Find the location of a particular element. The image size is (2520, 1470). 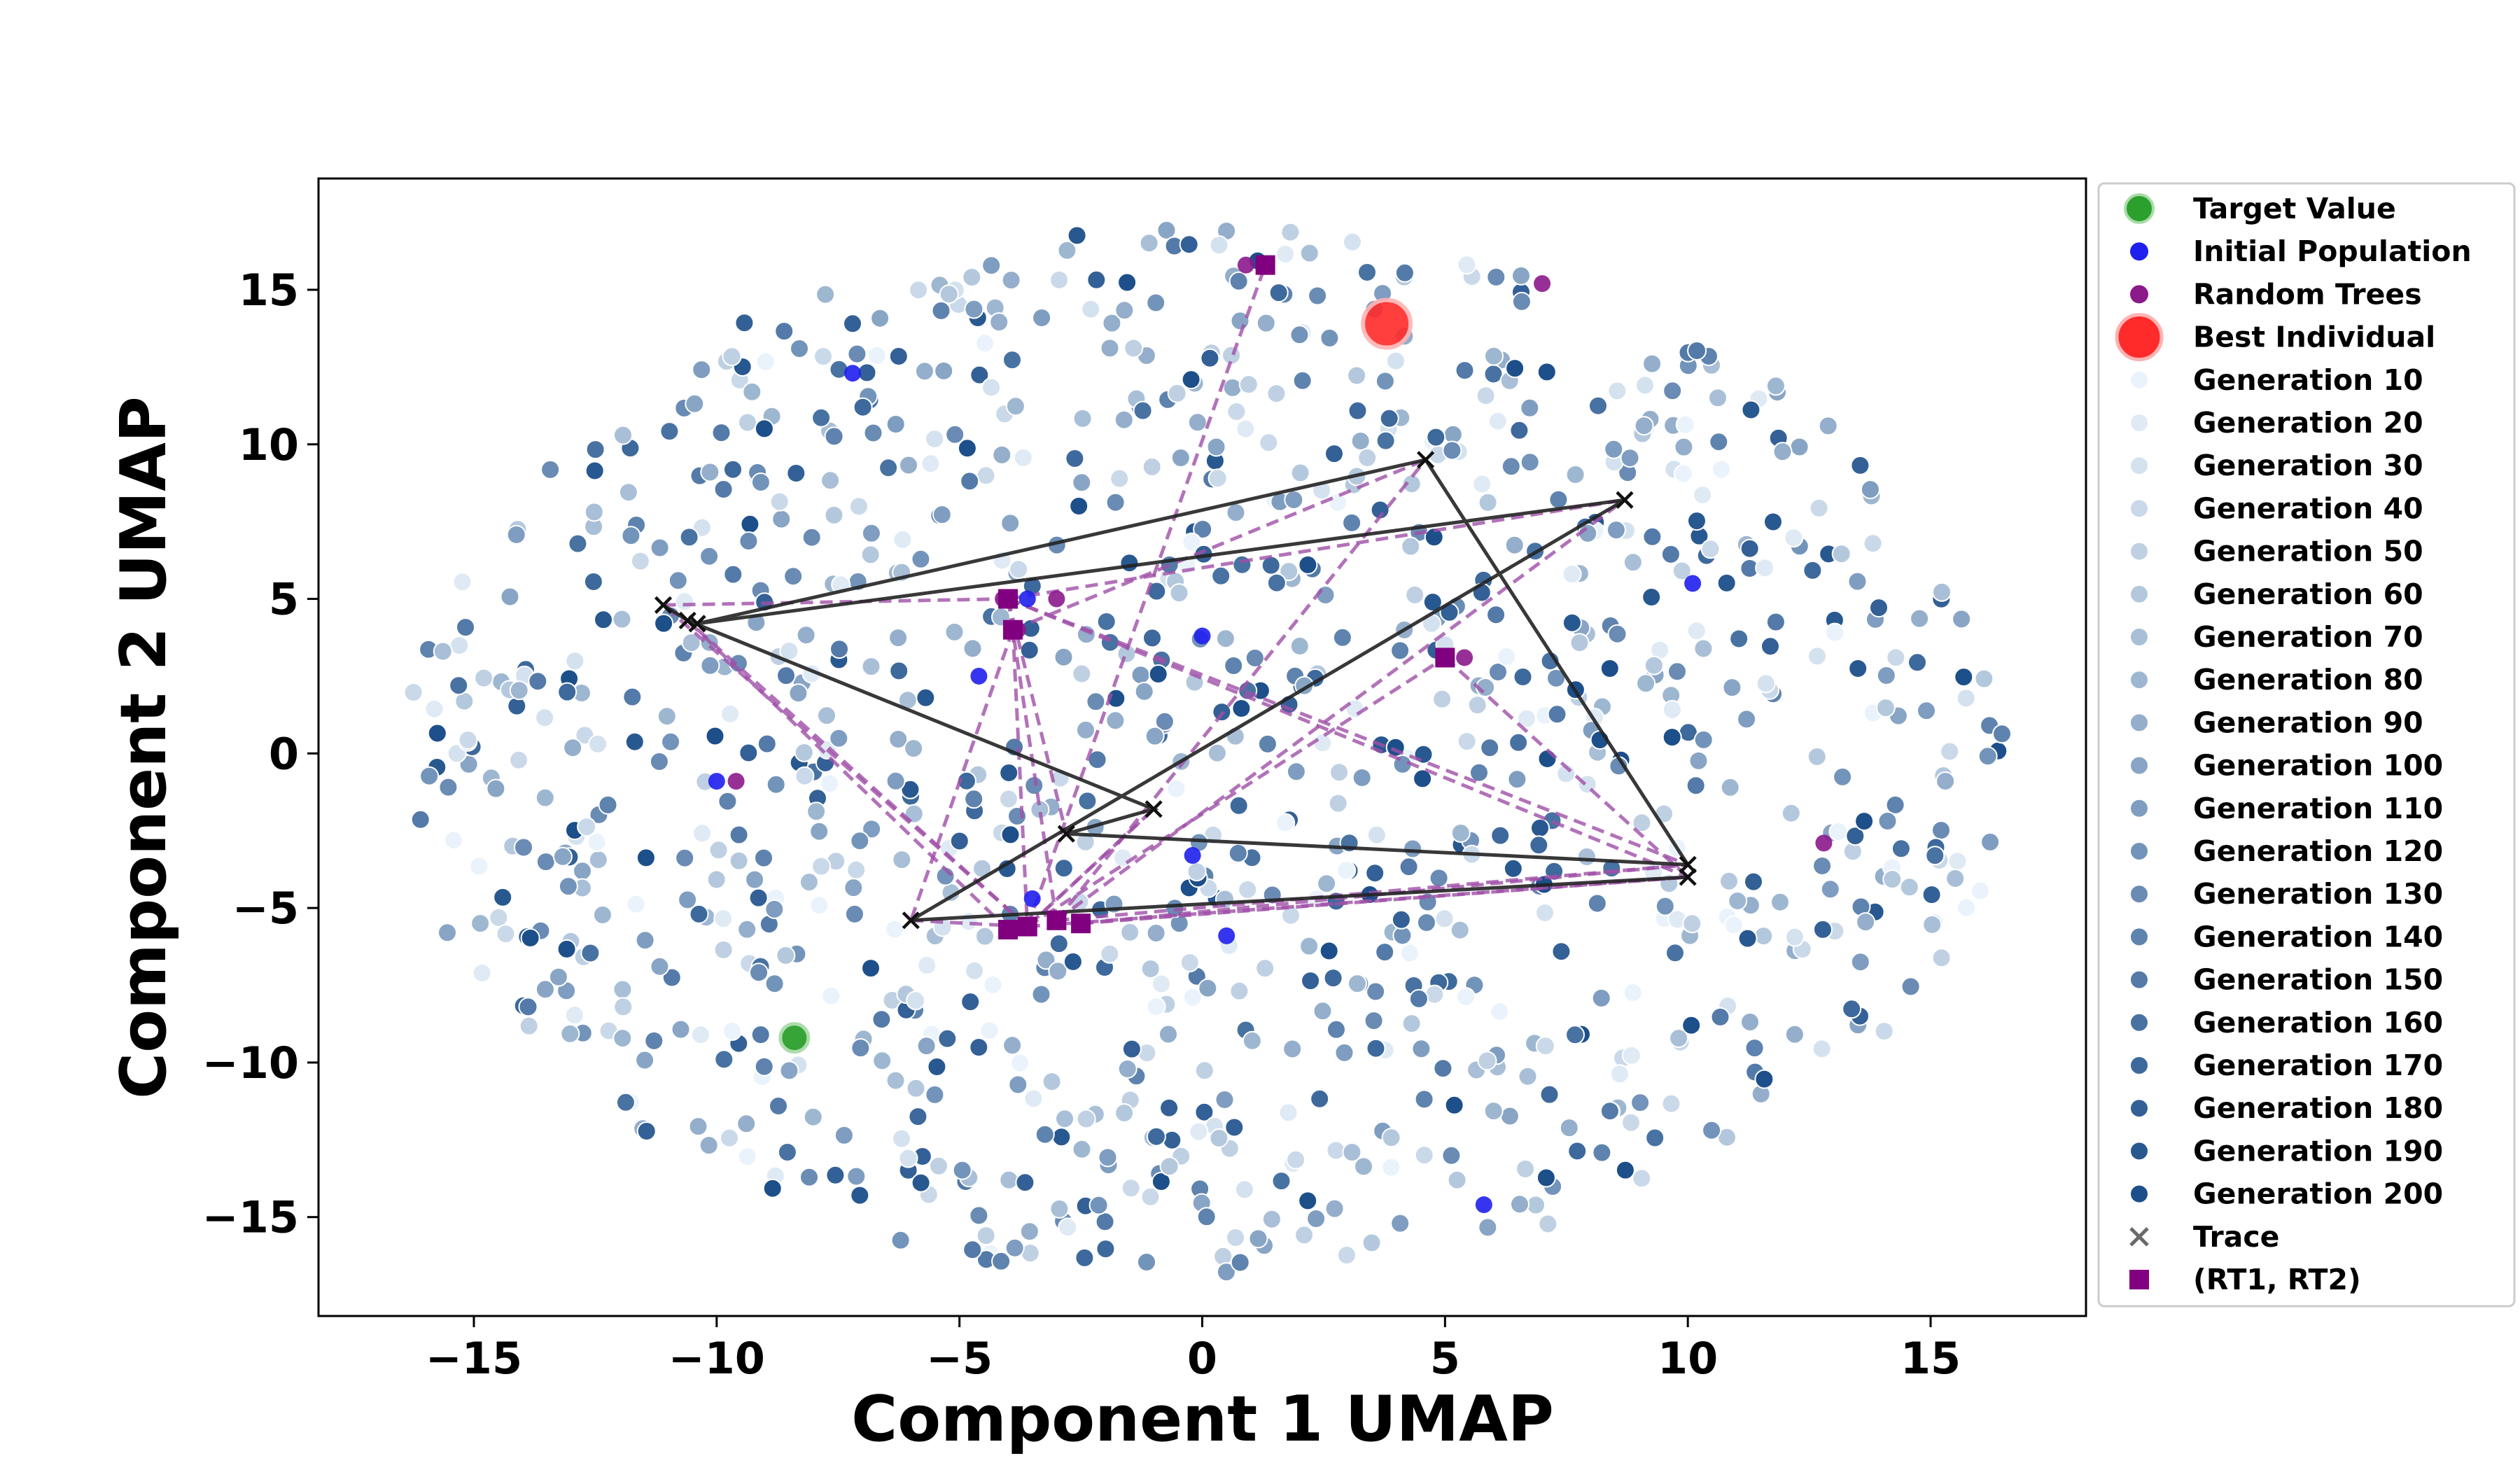

initial-population-point is located at coordinates (1227, 935).